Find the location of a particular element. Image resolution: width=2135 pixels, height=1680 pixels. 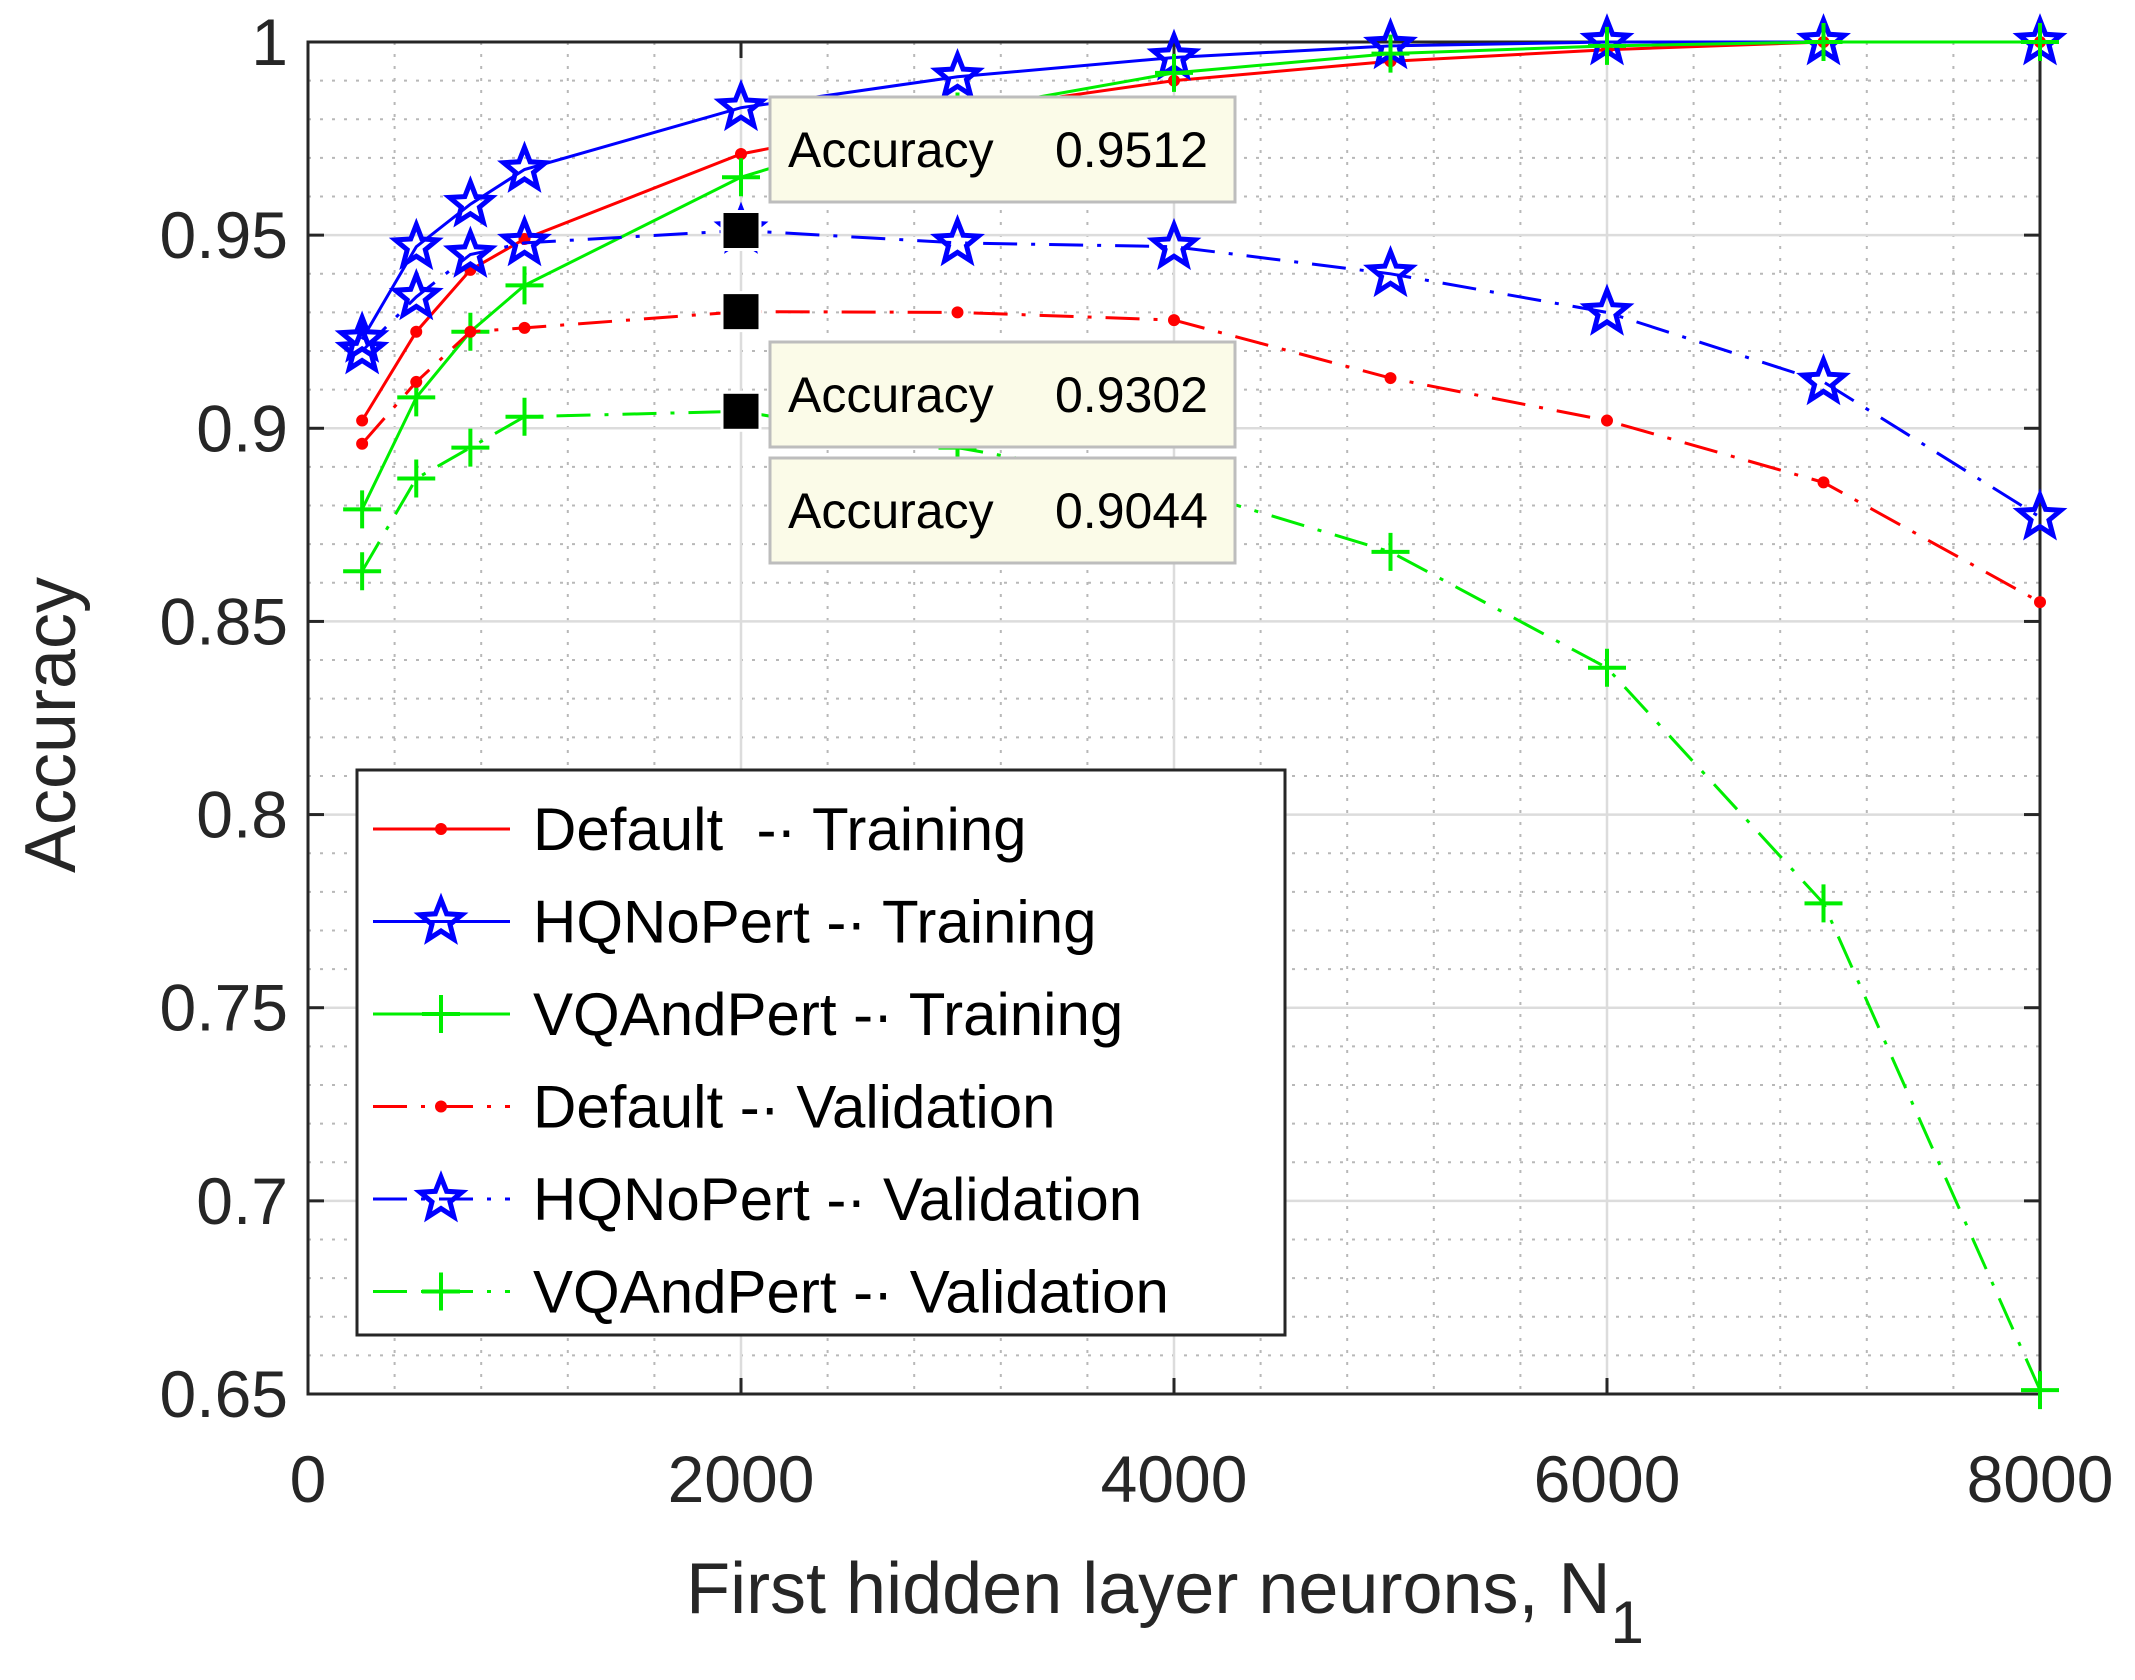

x-axis-title: First hidden layer neurons, N1 is located at coordinates (1165, 1602).